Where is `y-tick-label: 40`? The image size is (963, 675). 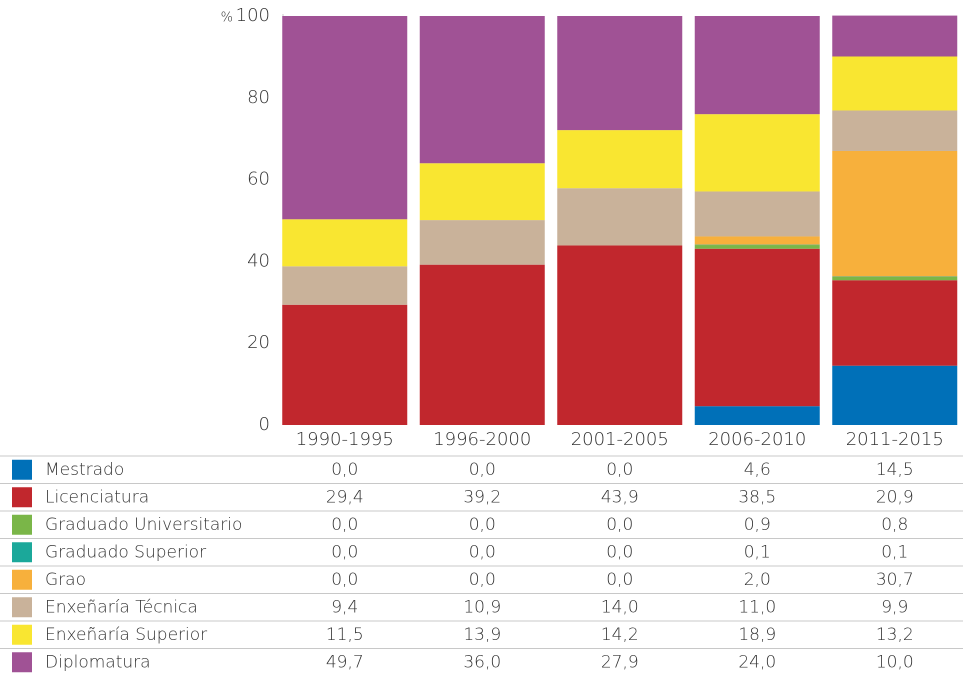
y-tick-label: 40 is located at coordinates (258, 260).